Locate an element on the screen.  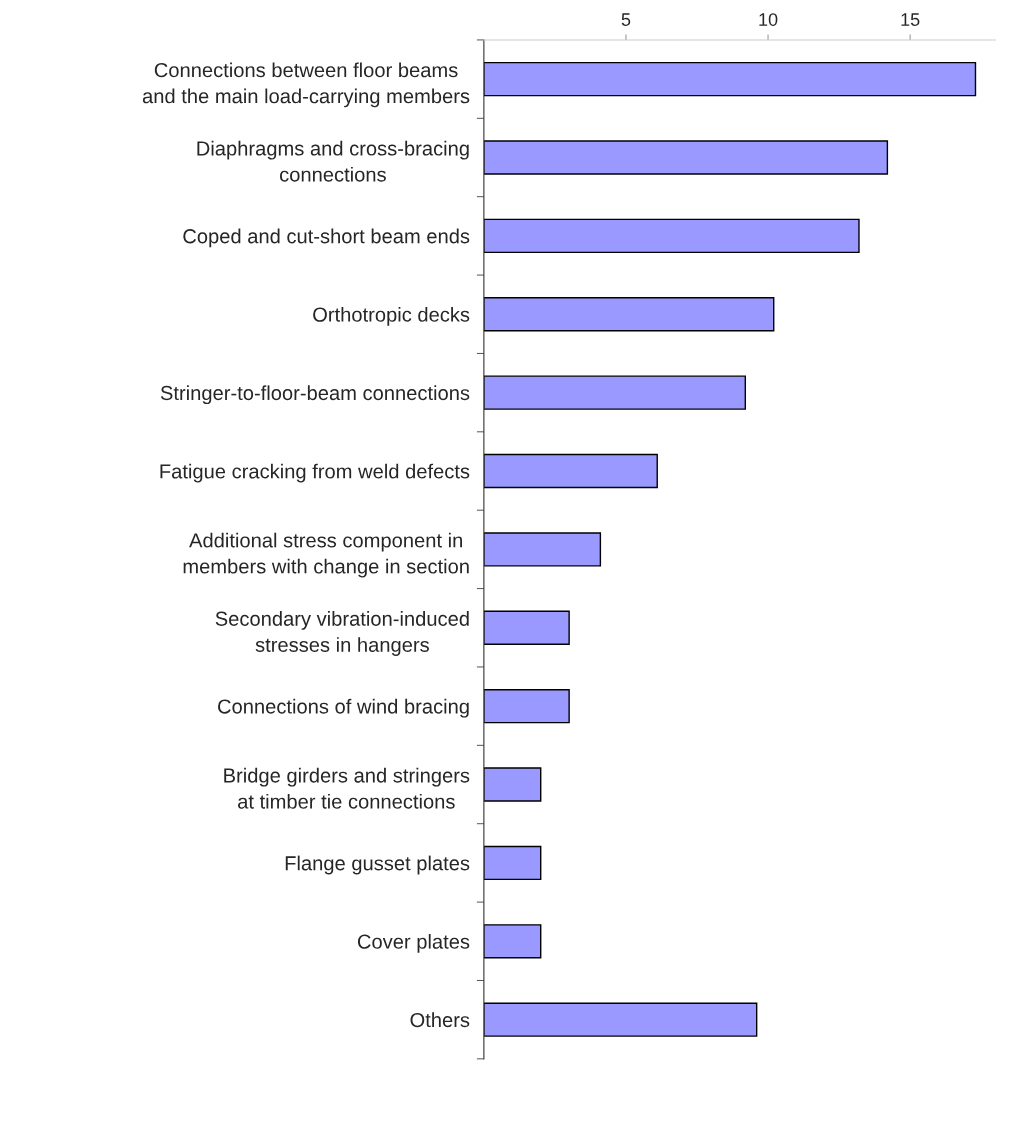
x-tick-label: 10 is located at coordinates (768, 19).